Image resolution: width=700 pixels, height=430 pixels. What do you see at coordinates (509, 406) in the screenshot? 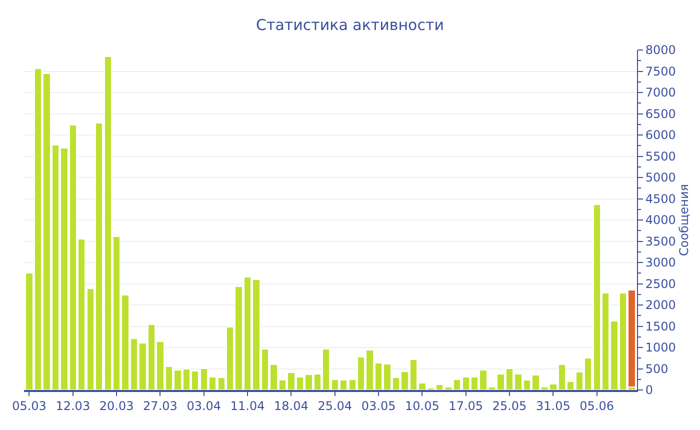
I see `x-tick-label: 25.05` at bounding box center [509, 406].